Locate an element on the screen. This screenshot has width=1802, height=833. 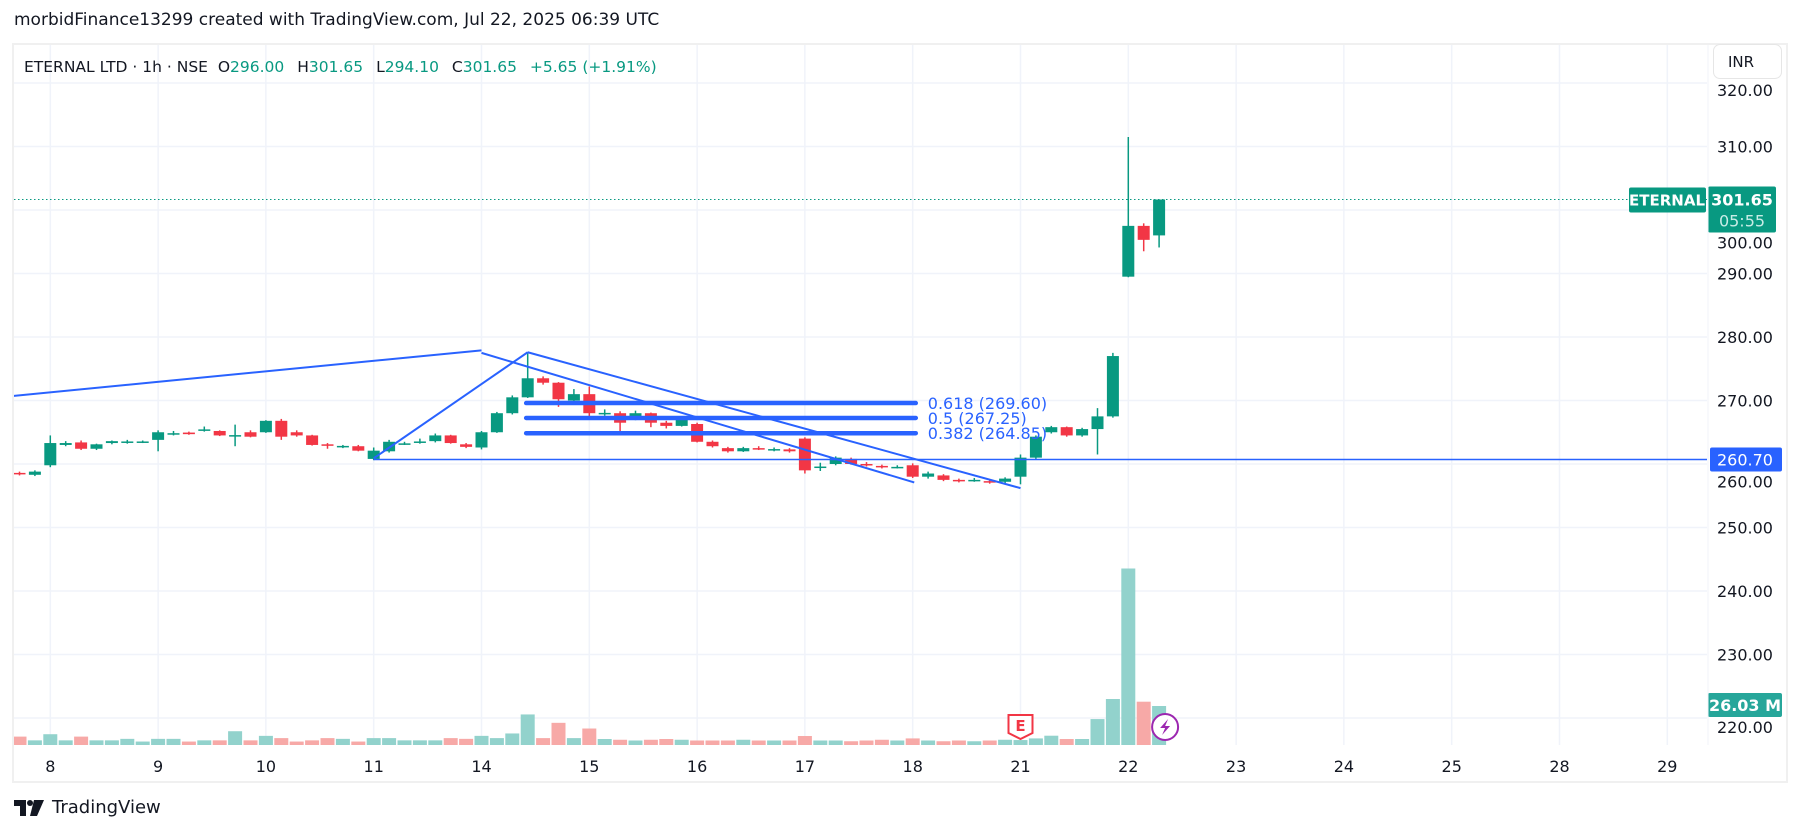
high-label: H is located at coordinates (303, 67).